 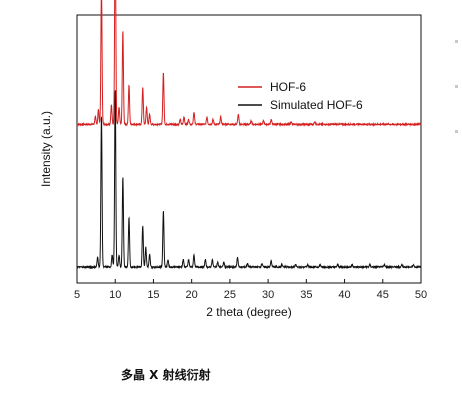 I want to click on figure-caption: 多晶 X 射线衍射, so click(x=166, y=375).